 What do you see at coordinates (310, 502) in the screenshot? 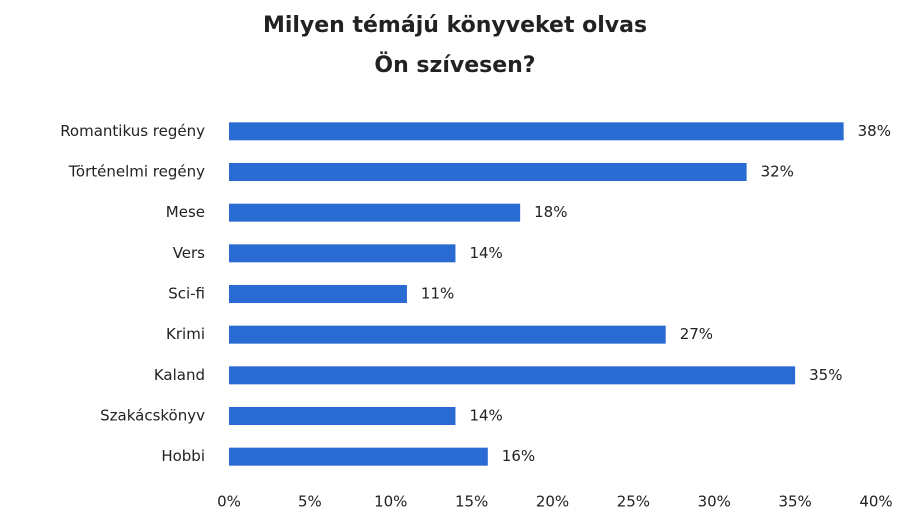
I see `x-tick-label: 5%` at bounding box center [310, 502].